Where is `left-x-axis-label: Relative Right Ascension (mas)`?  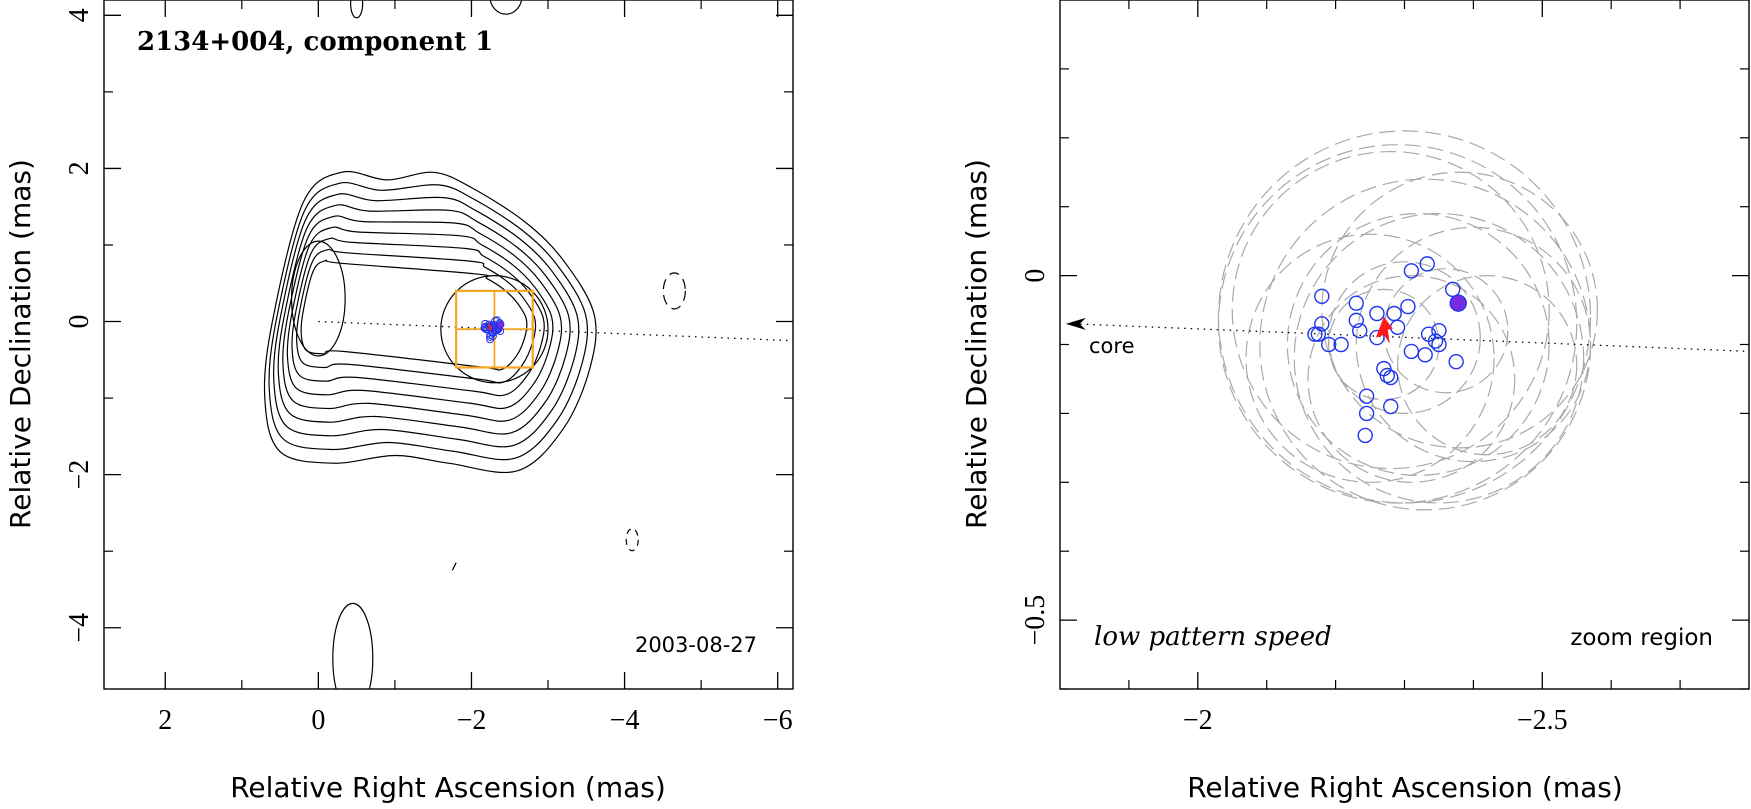
left-x-axis-label: Relative Right Ascension (mas) is located at coordinates (448, 787).